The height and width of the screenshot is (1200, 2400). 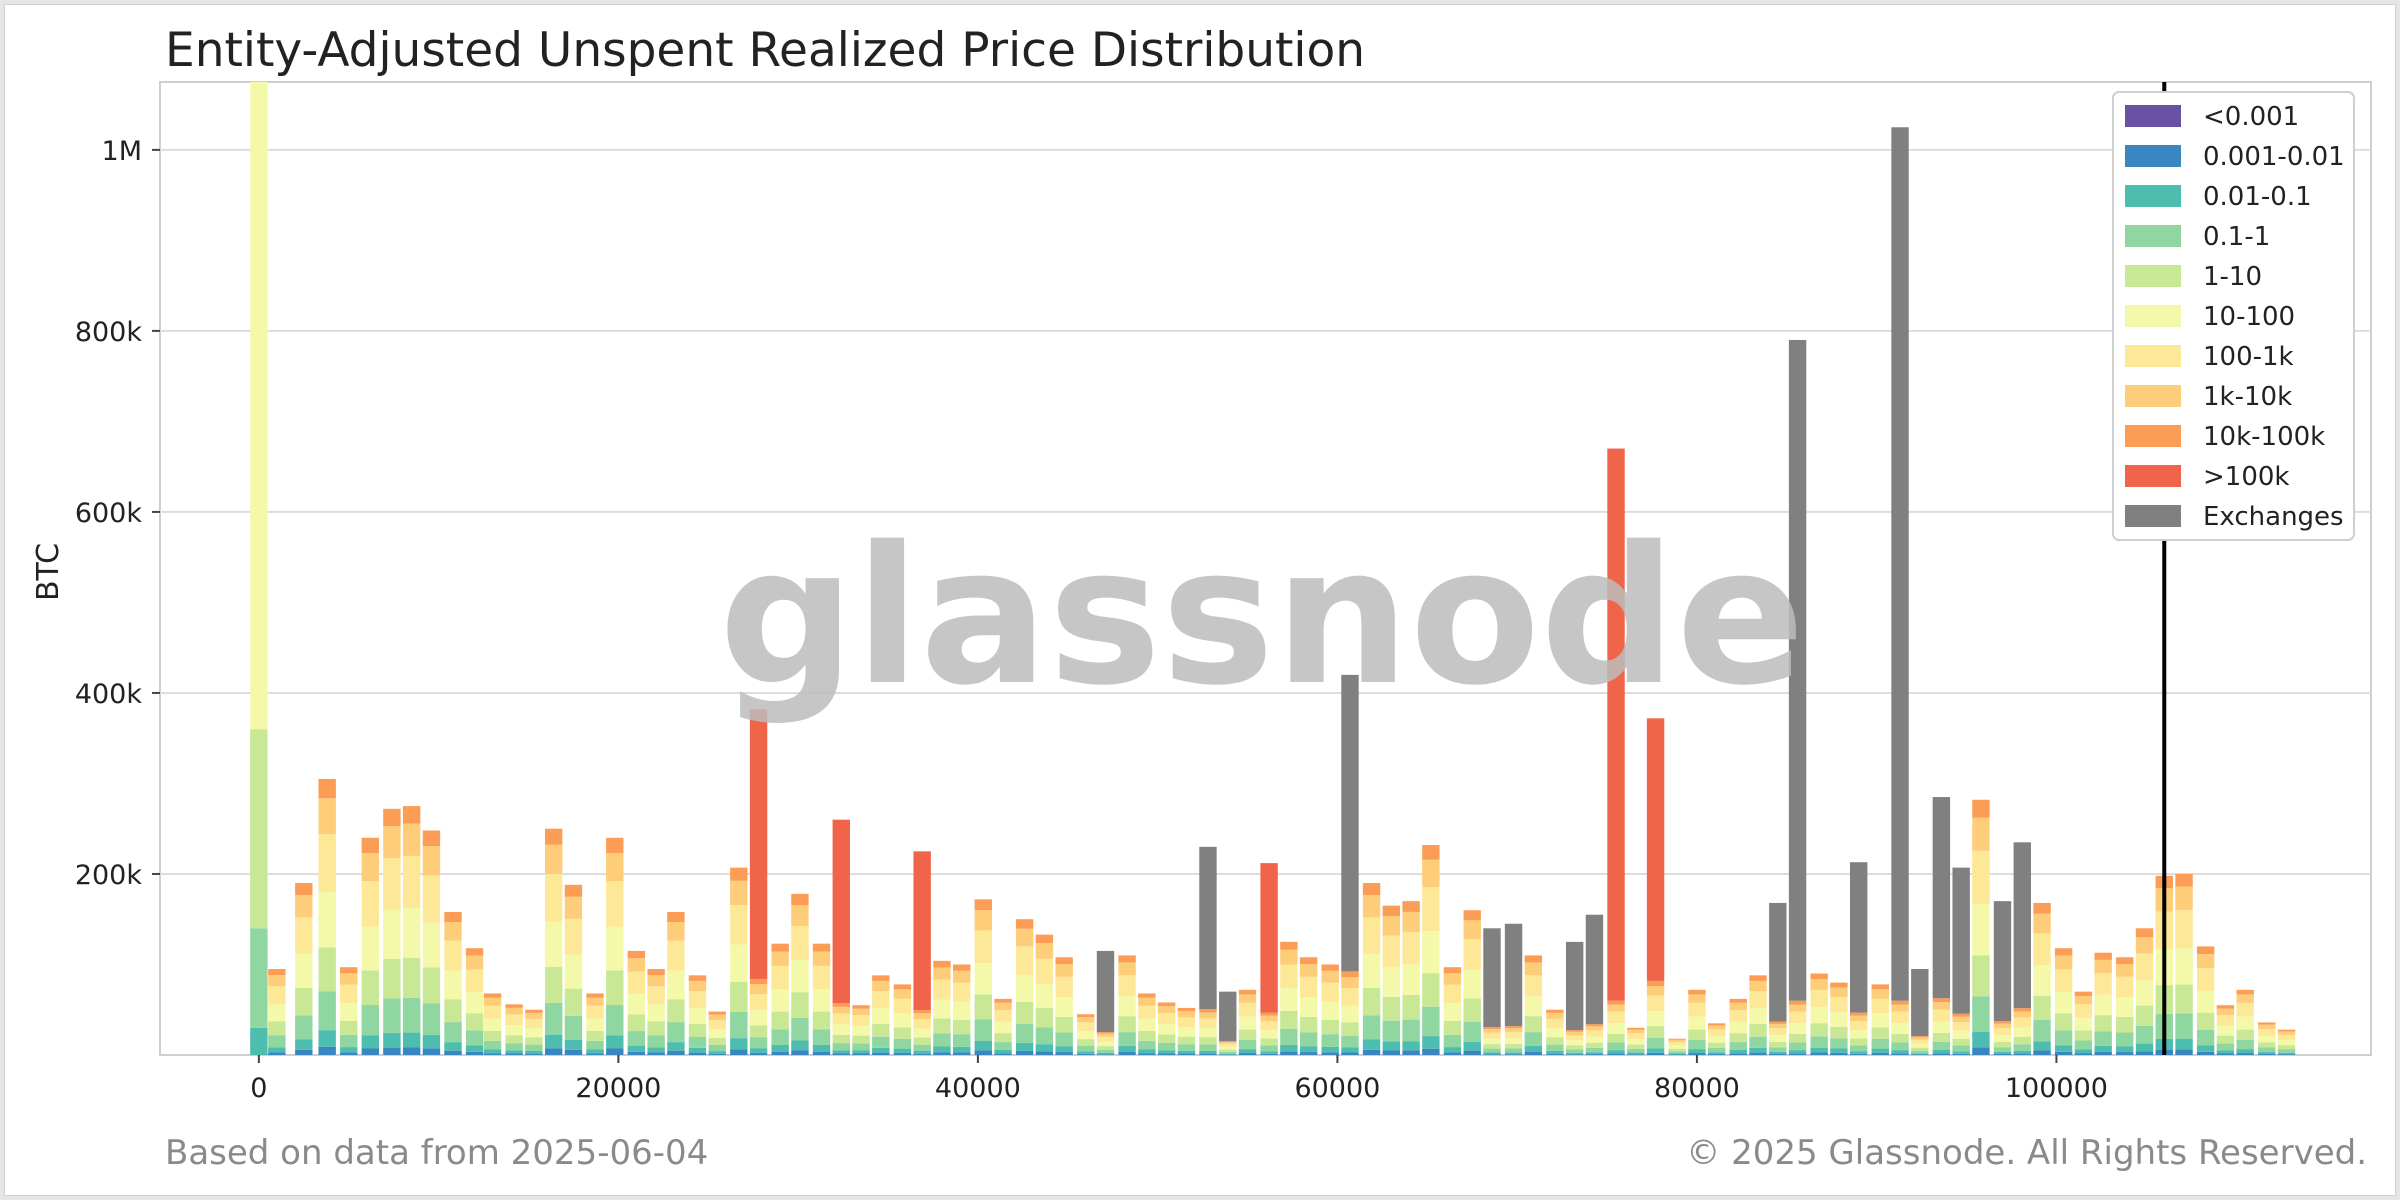 I want to click on legend-label: 1k-10k, so click(x=2247, y=397).